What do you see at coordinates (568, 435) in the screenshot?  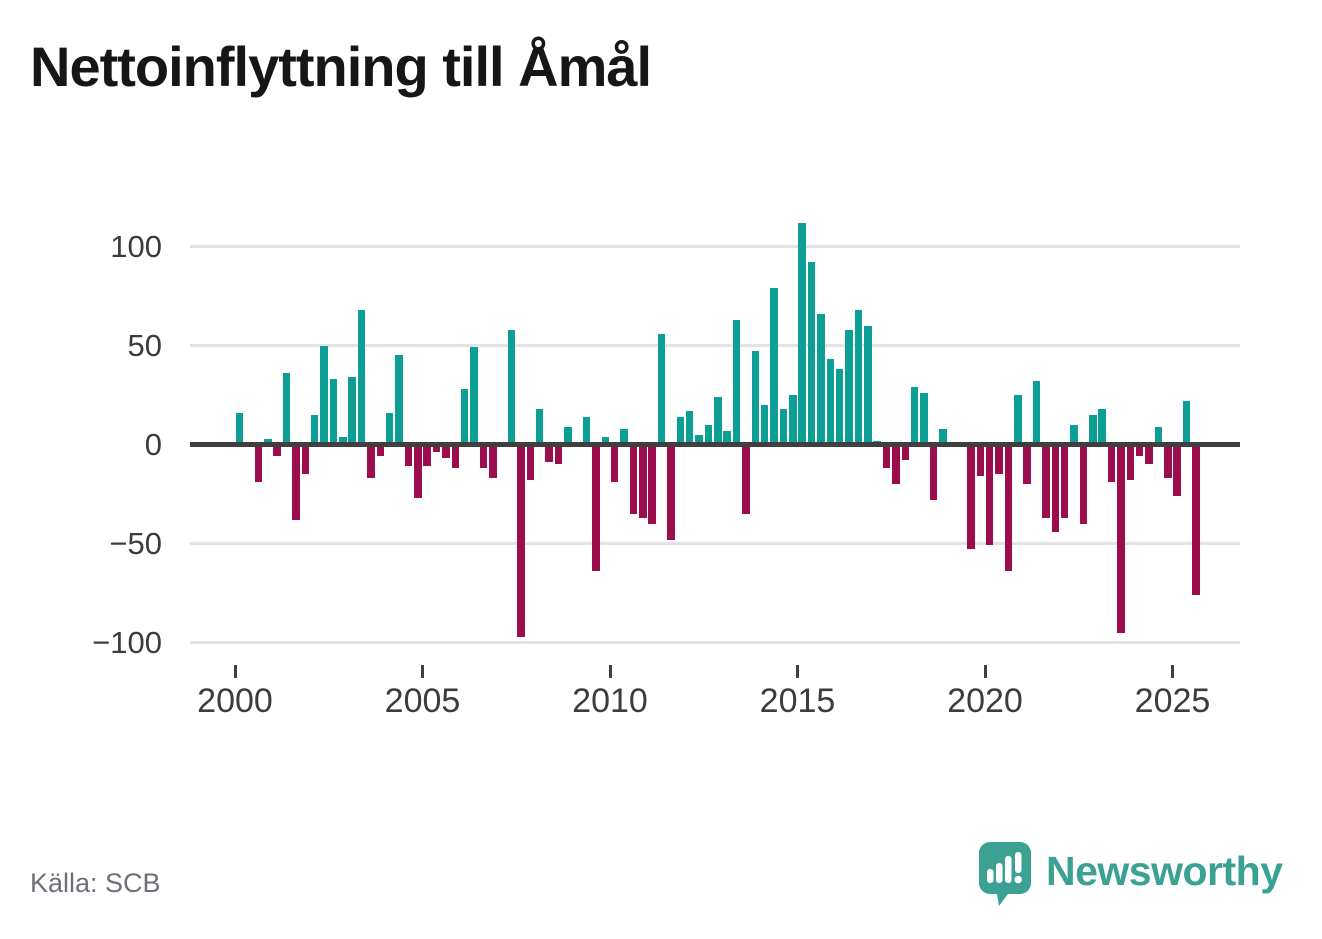 I see `bar-2008-Q4` at bounding box center [568, 435].